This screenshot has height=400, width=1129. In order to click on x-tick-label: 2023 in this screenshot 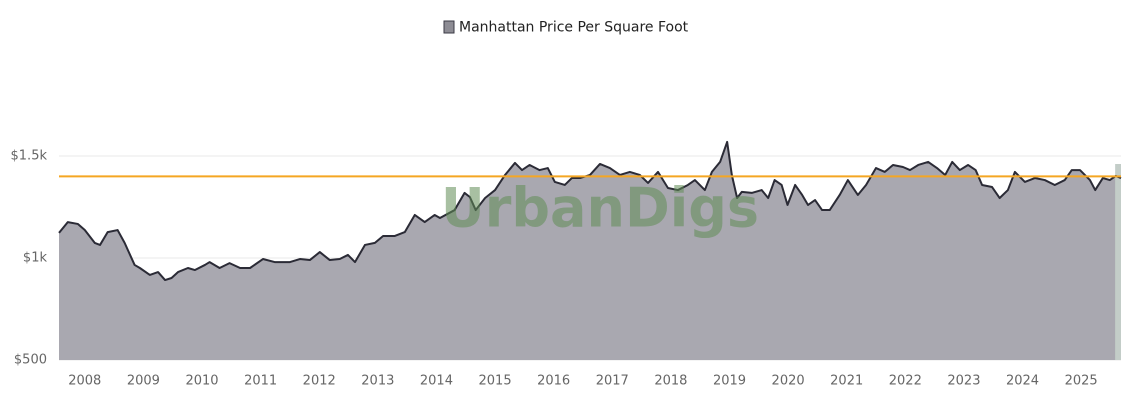, I will do `click(963, 381)`.